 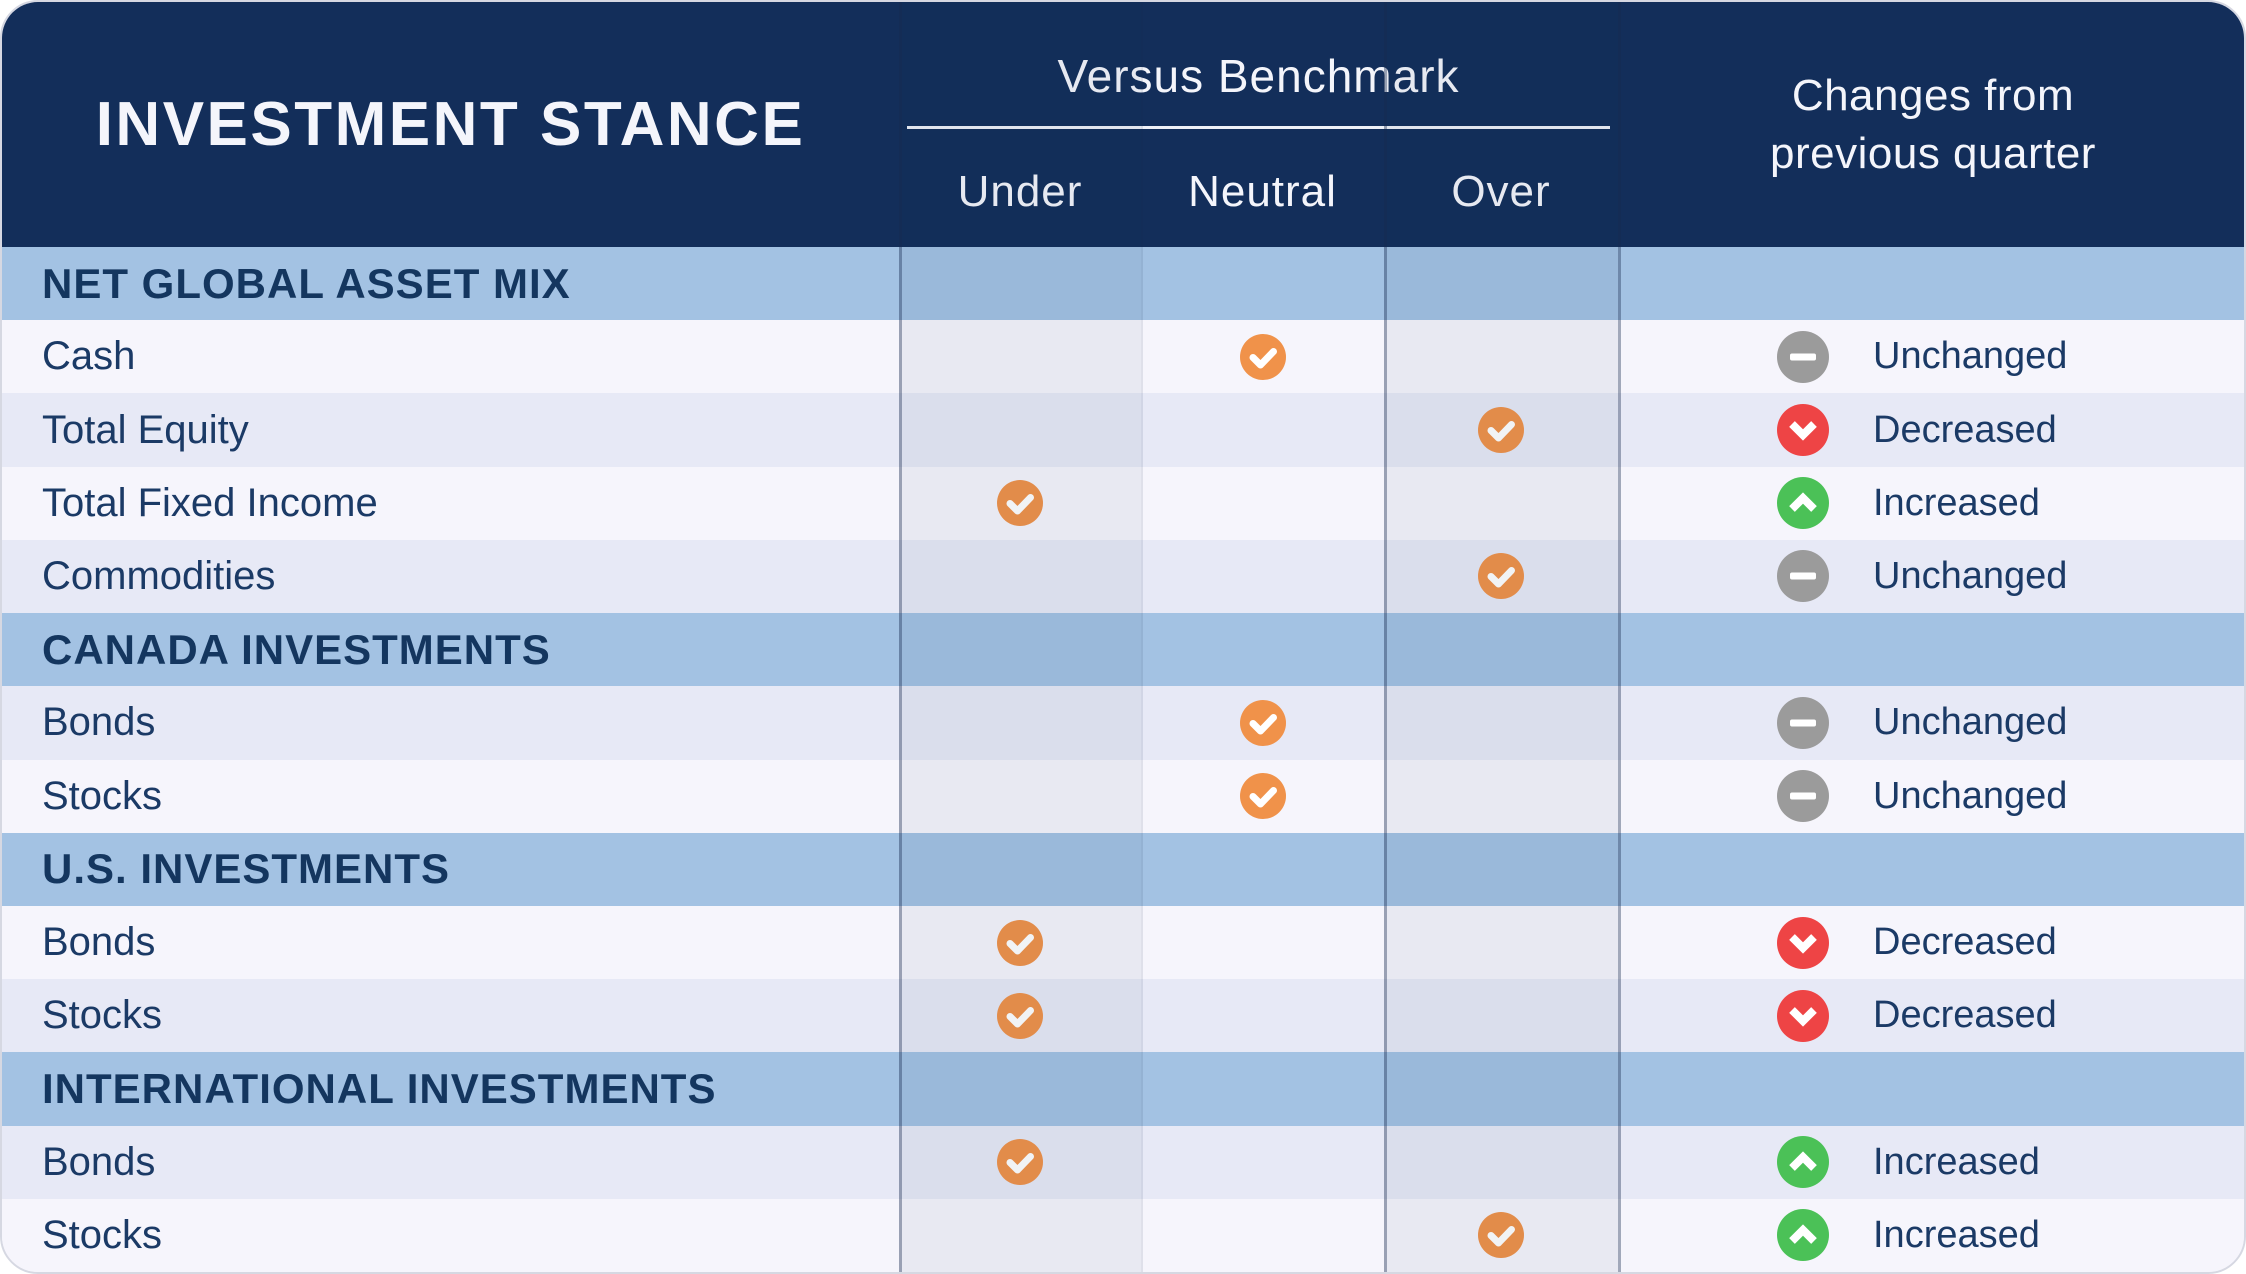 I want to click on section-row: U.S. INVESTMENTS, so click(x=1123, y=869).